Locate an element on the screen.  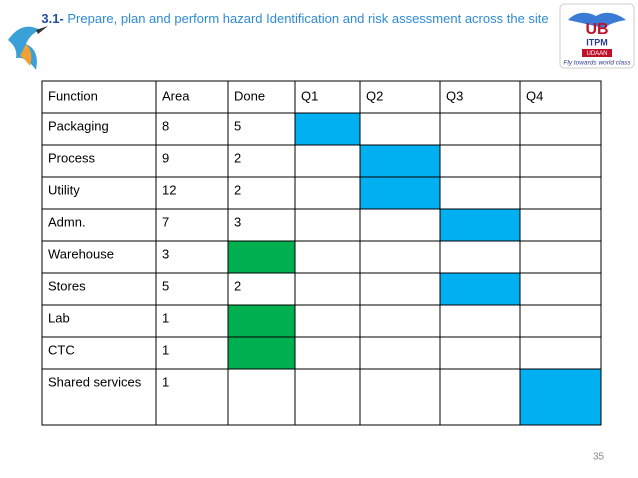
header-text: Function is located at coordinates (73, 95).